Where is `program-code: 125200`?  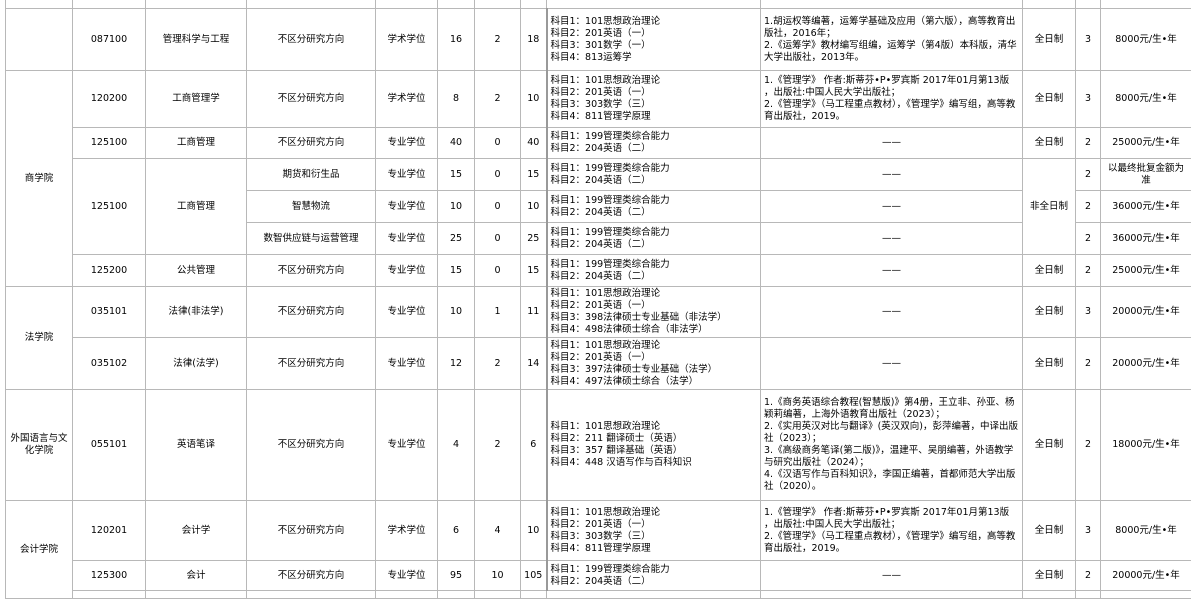
program-code: 125200 is located at coordinates (109, 271).